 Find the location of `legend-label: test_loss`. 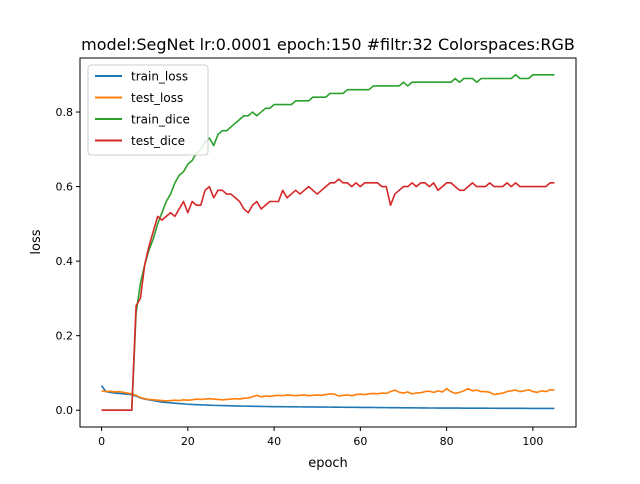

legend-label: test_loss is located at coordinates (157, 98).